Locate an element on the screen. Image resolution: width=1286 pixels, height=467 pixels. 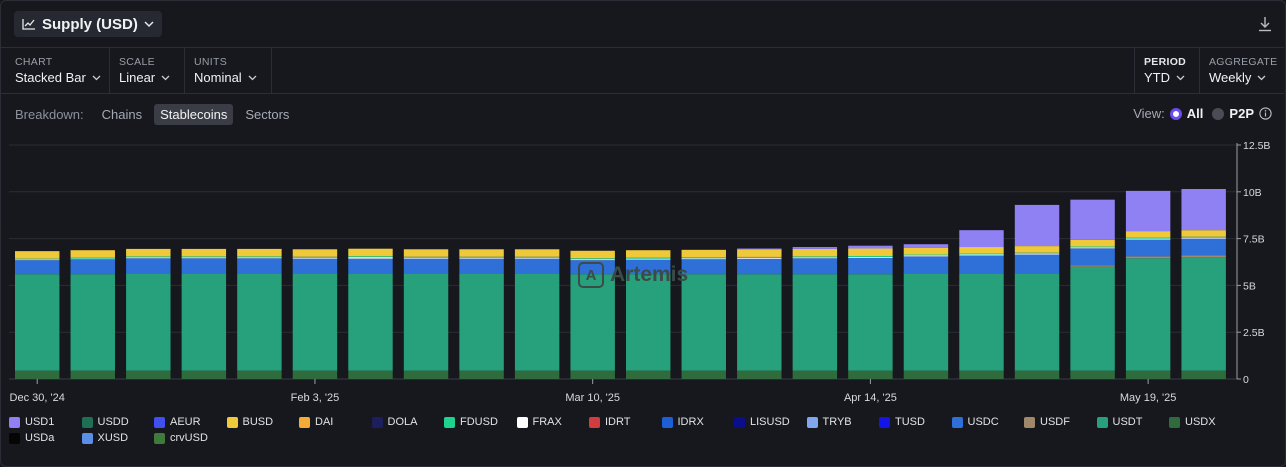
view-p2p-label: P2P is located at coordinates (1241, 113).